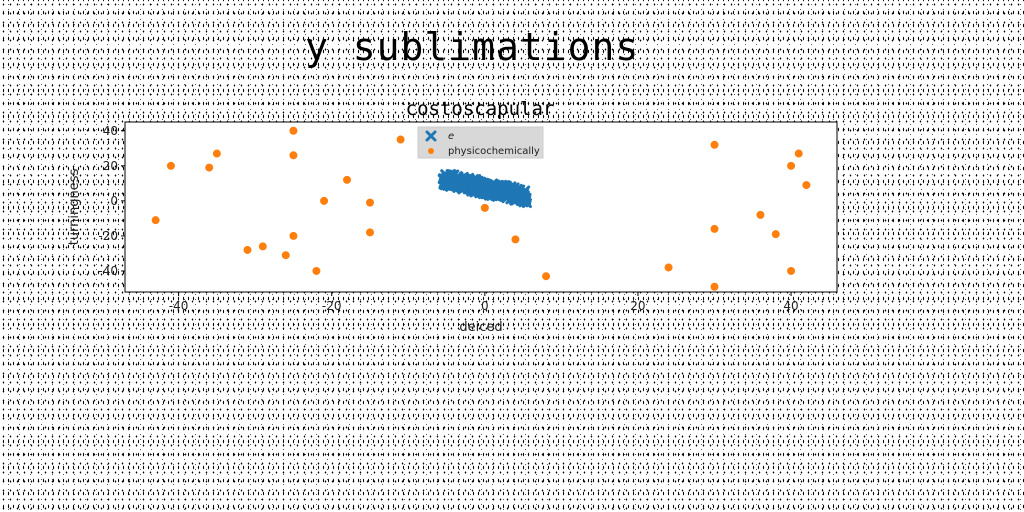 The width and height of the screenshot is (1024, 512). What do you see at coordinates (431, 151) in the screenshot?
I see `legend-marker-physicochemically` at bounding box center [431, 151].